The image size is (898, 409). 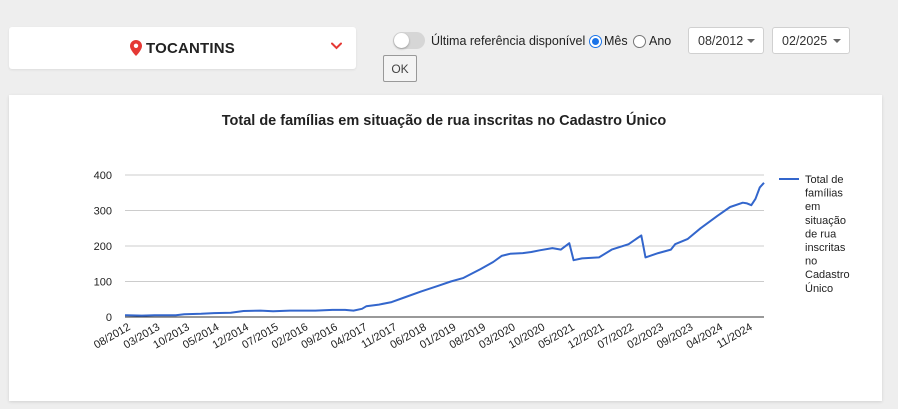 I want to click on state-select: TOCANTINS, so click(x=182, y=48).